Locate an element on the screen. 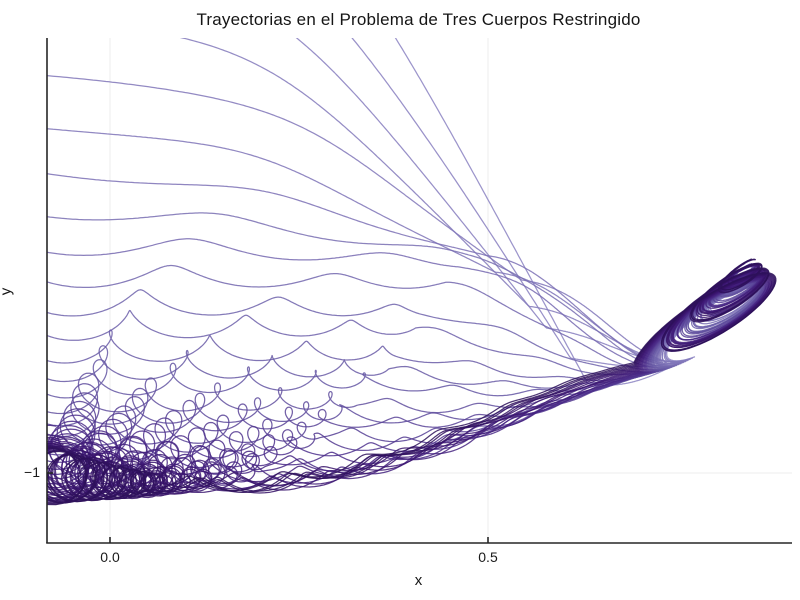  y-axis-label: y is located at coordinates (7, 292).